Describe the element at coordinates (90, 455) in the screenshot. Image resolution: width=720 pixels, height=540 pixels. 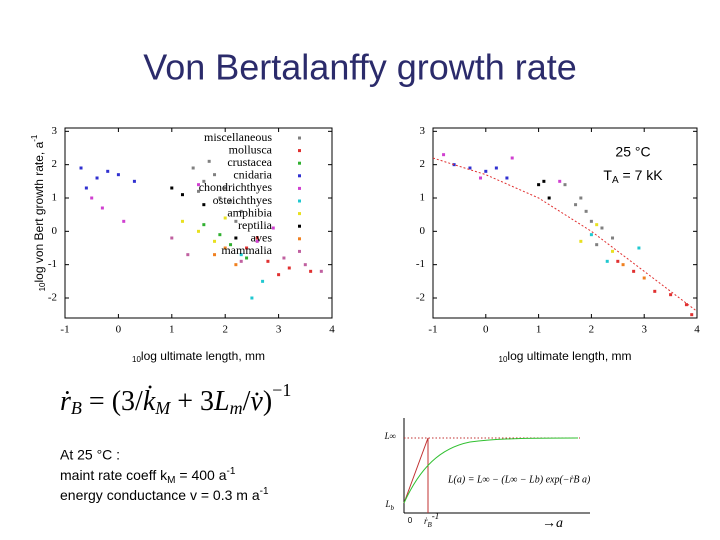
I see `note: At 25 °C :` at that location.